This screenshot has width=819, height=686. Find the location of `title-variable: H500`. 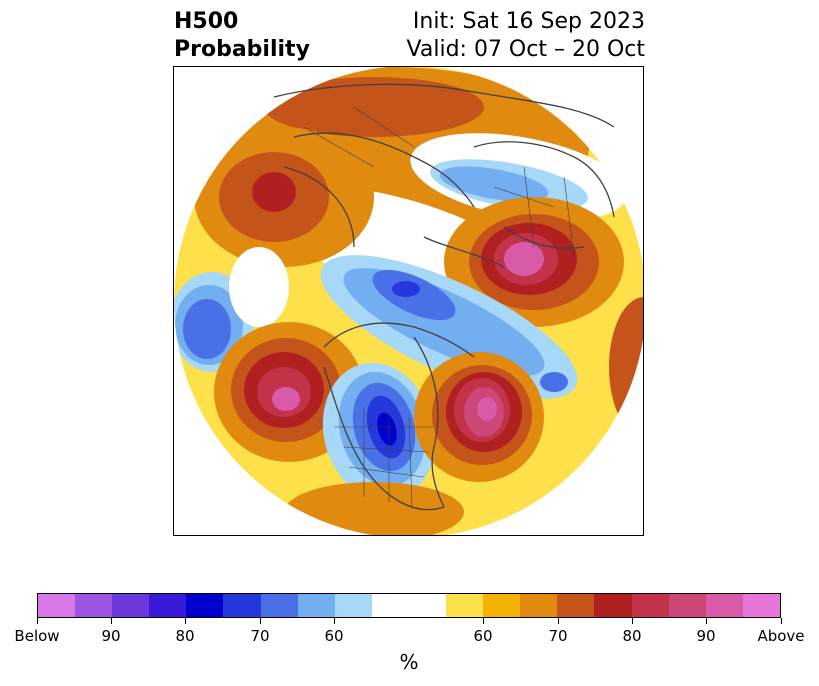

title-variable: H500 is located at coordinates (206, 21).